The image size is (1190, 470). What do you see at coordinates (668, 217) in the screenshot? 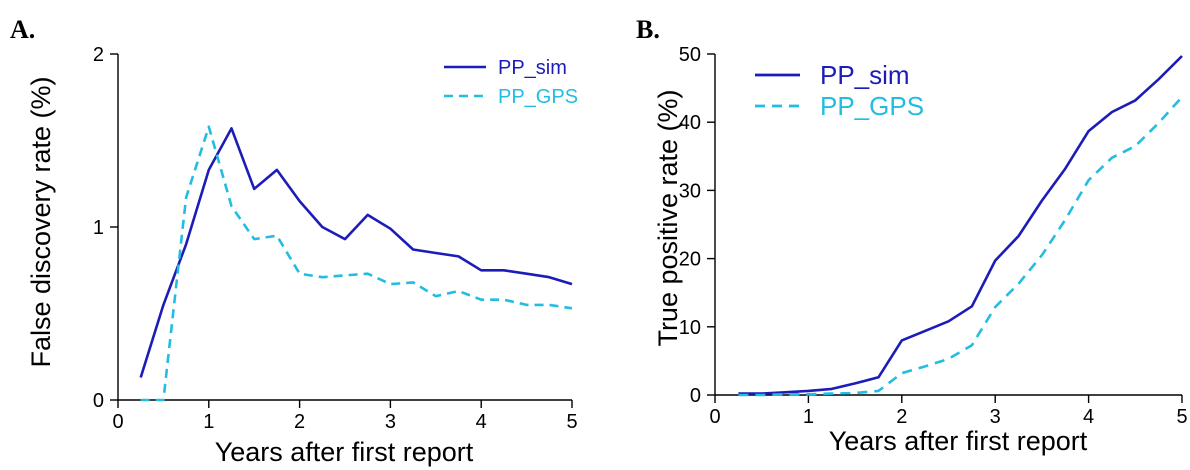
I see `panel-b-y-axis-title: True positive rate (%)` at bounding box center [668, 217].